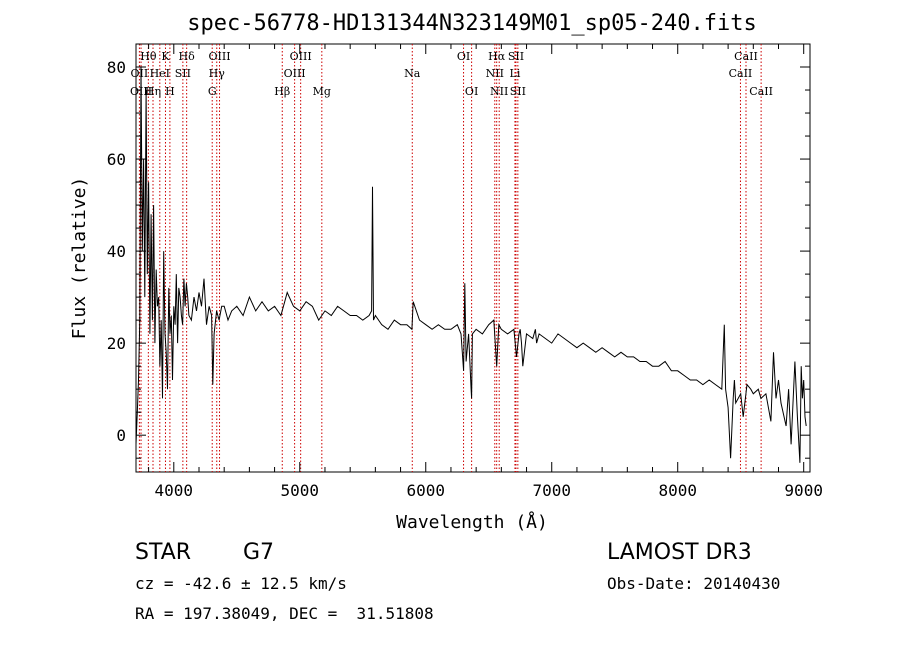 Image resolution: width=900 pixels, height=649 pixels. Describe the element at coordinates (163, 552) in the screenshot. I see `object-type: STAR` at that location.